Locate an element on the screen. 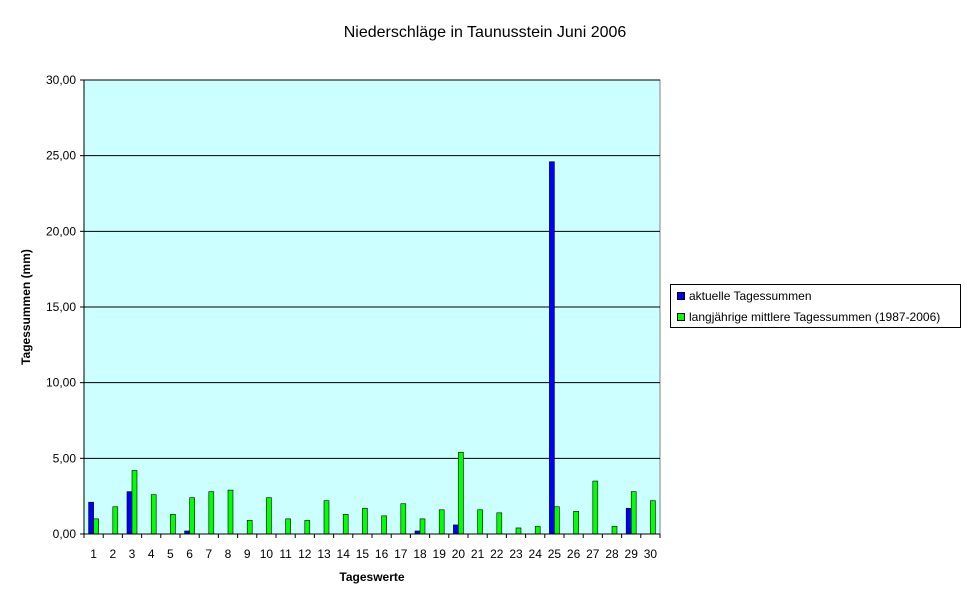 The image size is (970, 604). y-tick-label: 25,00 is located at coordinates (61, 156).